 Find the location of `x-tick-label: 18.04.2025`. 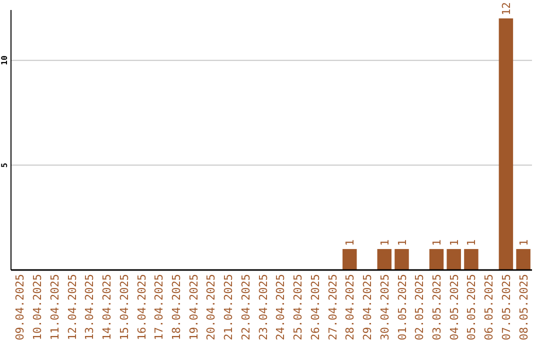

x-tick-label: 18.04.2025 is located at coordinates (176, 307).